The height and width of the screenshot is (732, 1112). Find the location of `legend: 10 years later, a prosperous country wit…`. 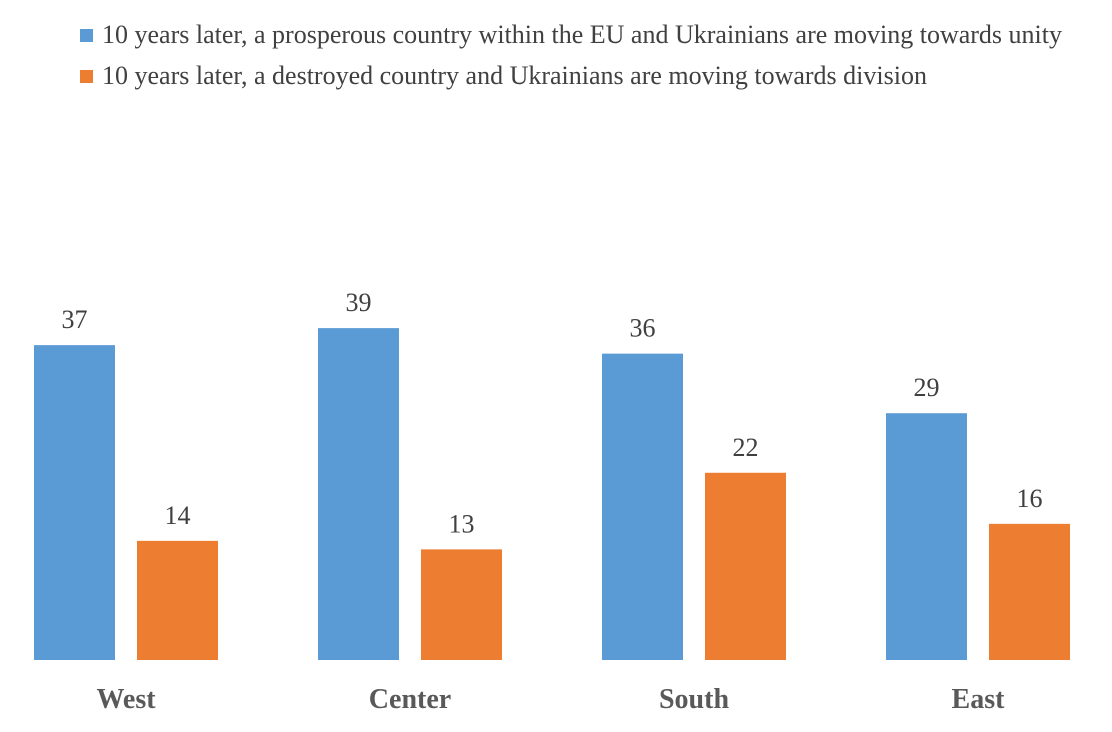

legend: 10 years later, a prosperous country wit… is located at coordinates (580, 59).